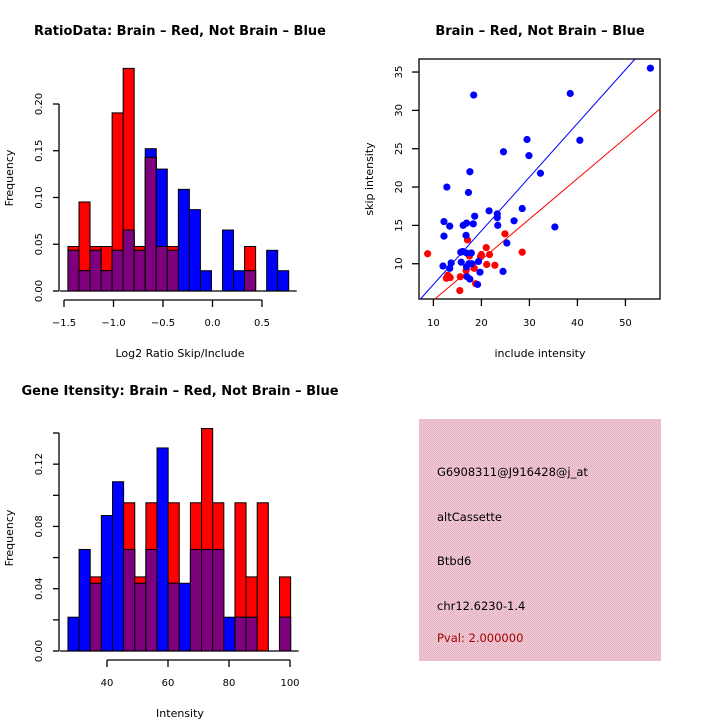  I want to click on x-tick-label: 60, so click(168, 683).